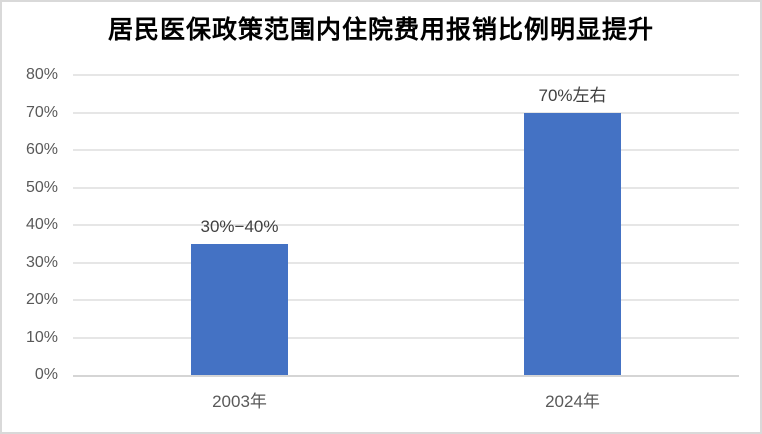  I want to click on y-axis-tick-label: 10%, so click(41, 337).